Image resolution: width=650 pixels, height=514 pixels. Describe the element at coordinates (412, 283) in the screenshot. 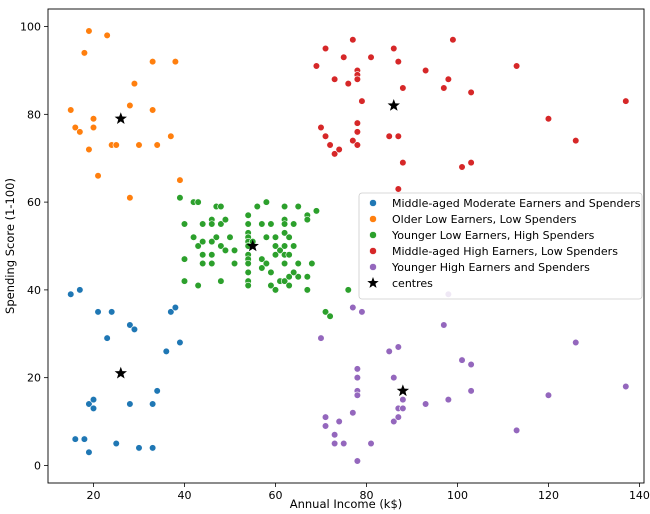

I see `legend-label: centres` at that location.